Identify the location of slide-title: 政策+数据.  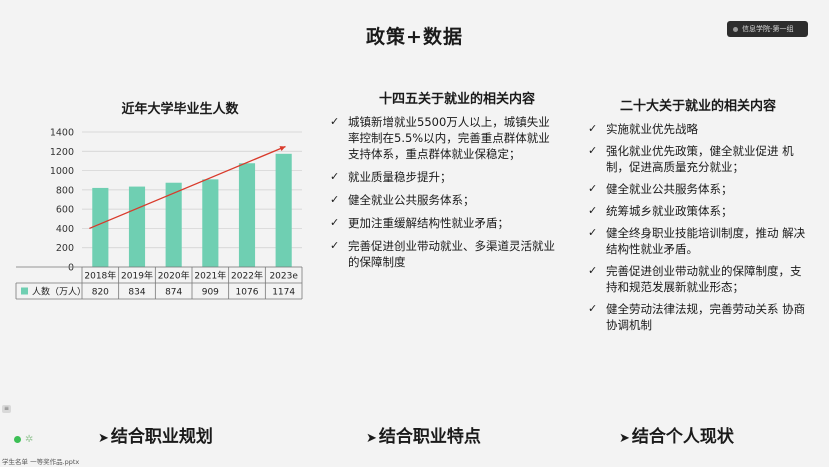
(414, 37).